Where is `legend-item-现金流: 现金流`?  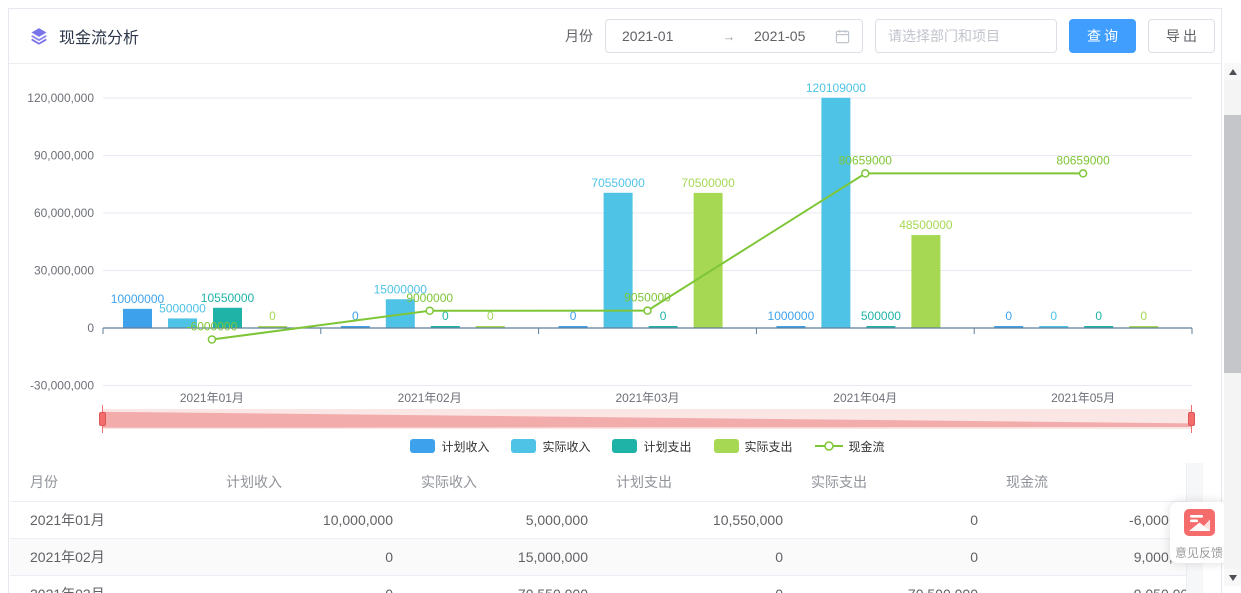
legend-item-现金流: 现金流 is located at coordinates (849, 446).